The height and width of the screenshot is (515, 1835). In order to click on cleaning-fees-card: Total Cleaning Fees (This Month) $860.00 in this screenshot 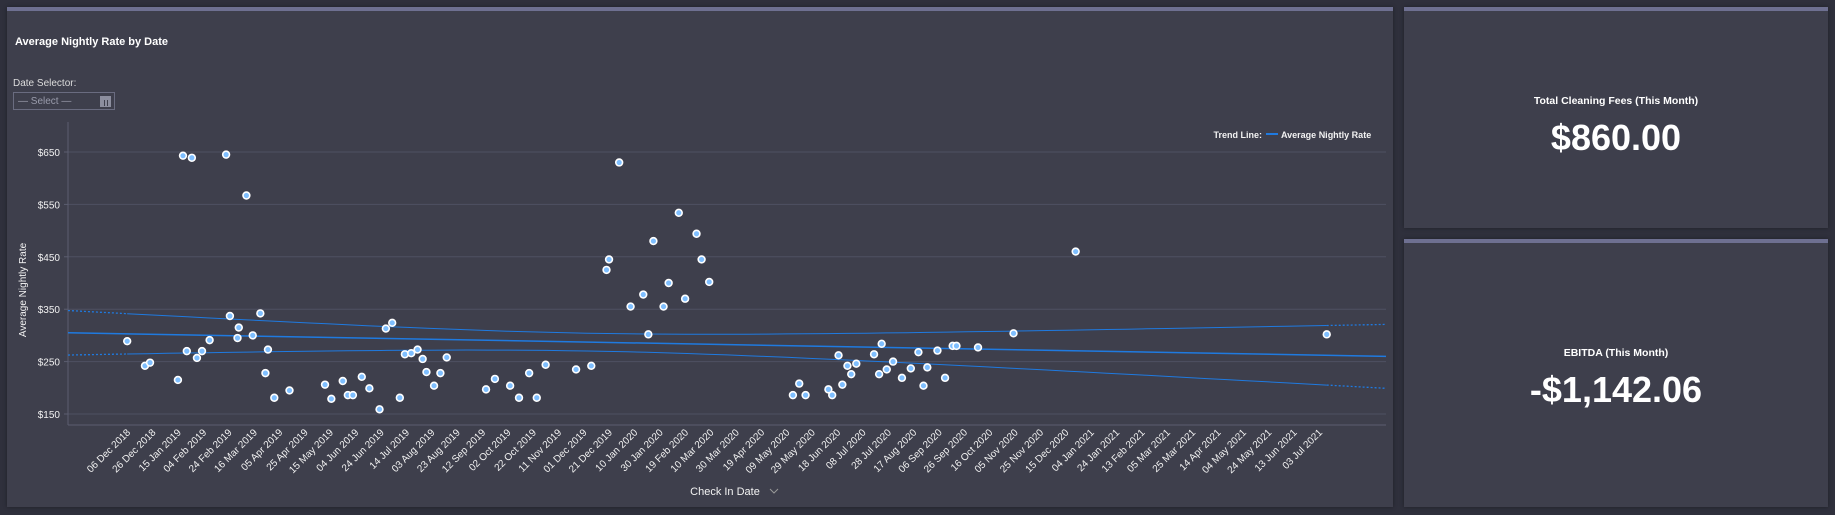, I will do `click(1616, 117)`.